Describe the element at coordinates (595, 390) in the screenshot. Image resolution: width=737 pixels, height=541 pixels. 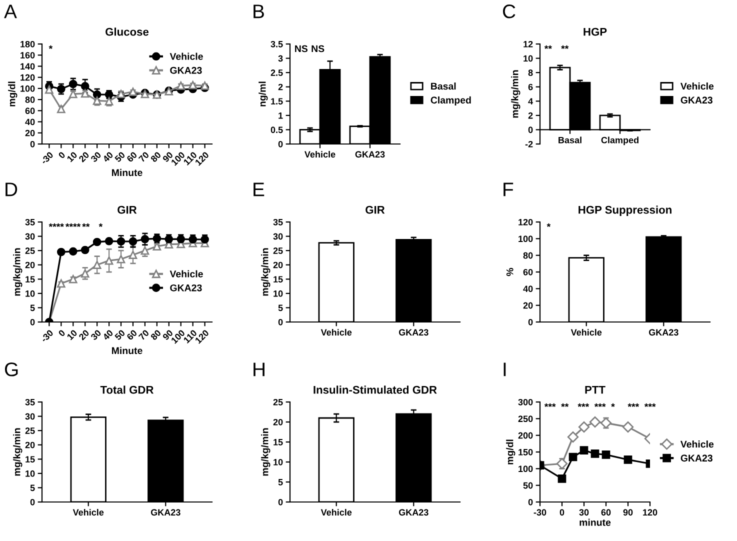
I see `chart-title: PTT` at that location.